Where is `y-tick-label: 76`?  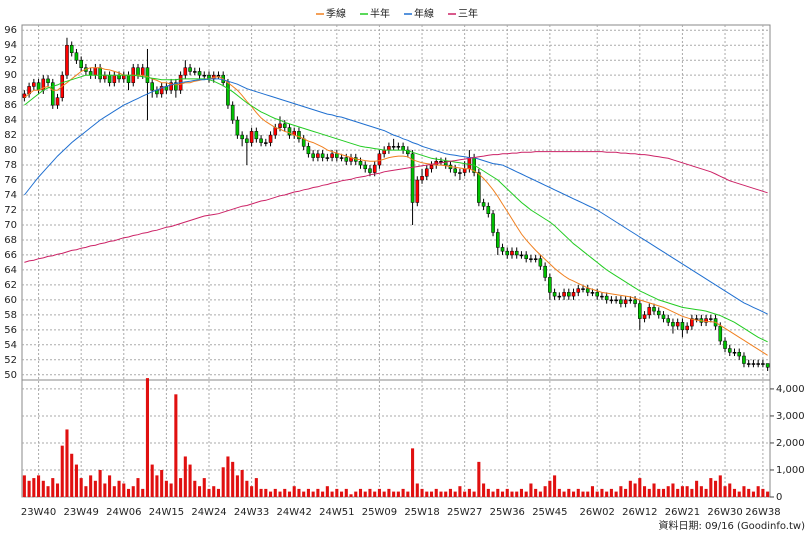
y-tick-label: 76 is located at coordinates (10, 180).